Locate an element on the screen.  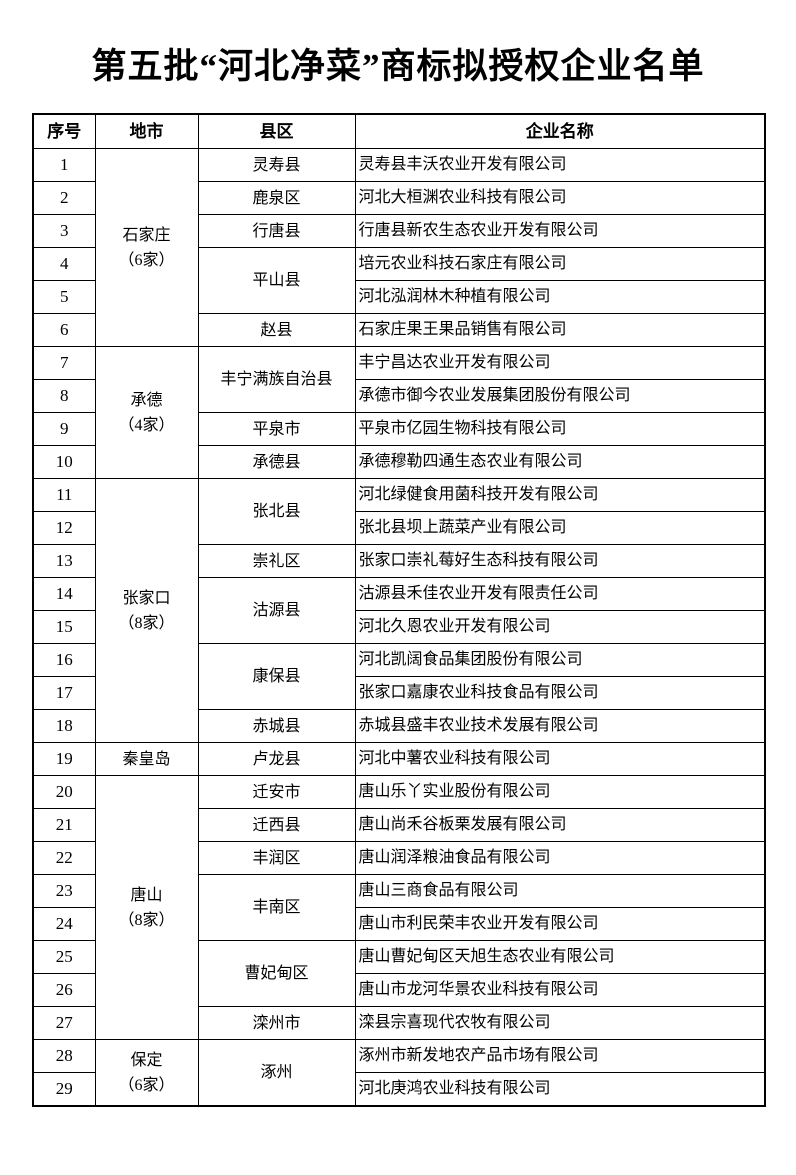
serial-number-cell: 22 is located at coordinates (64, 858).